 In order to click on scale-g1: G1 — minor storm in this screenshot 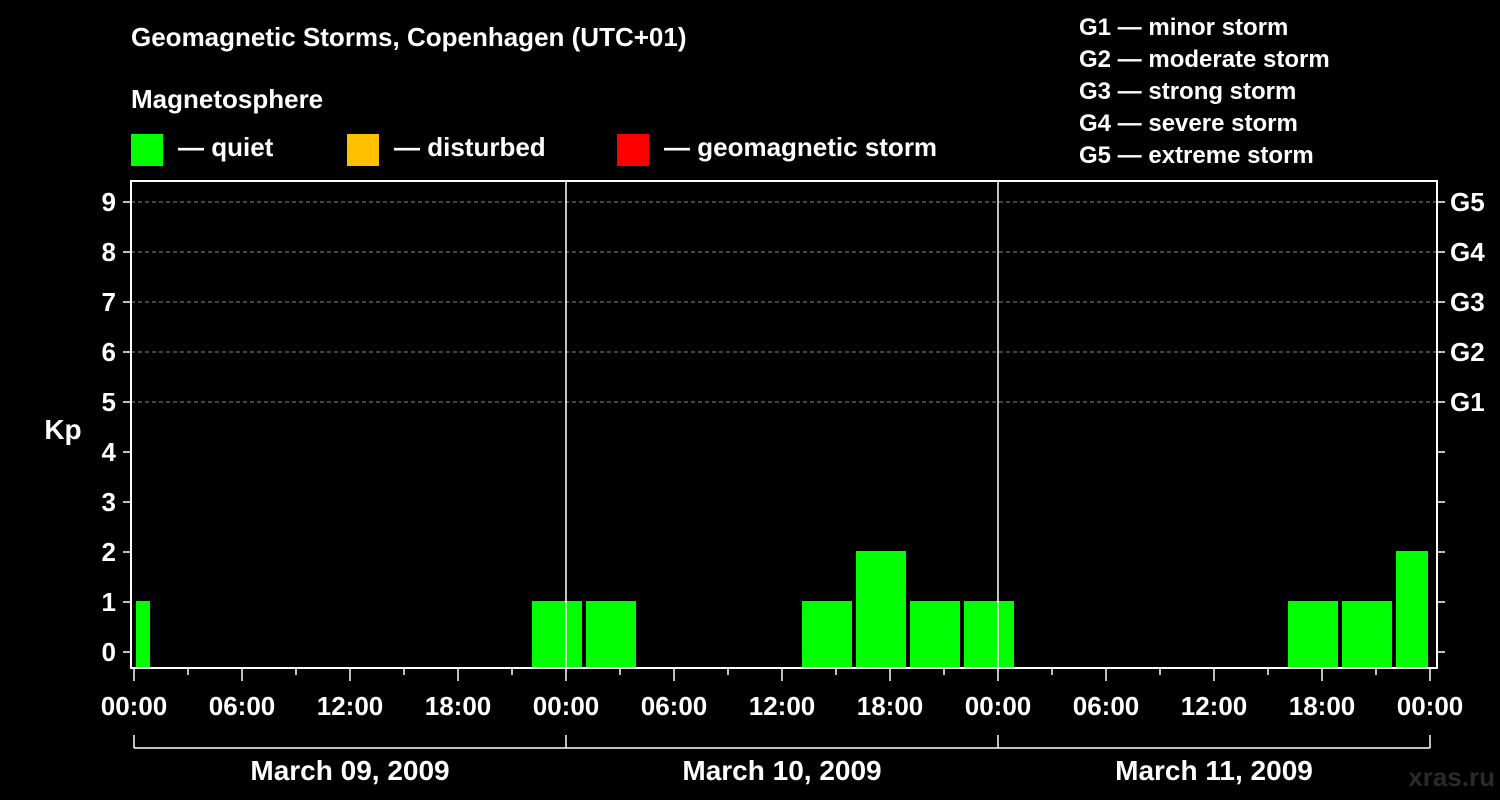, I will do `click(1184, 27)`.